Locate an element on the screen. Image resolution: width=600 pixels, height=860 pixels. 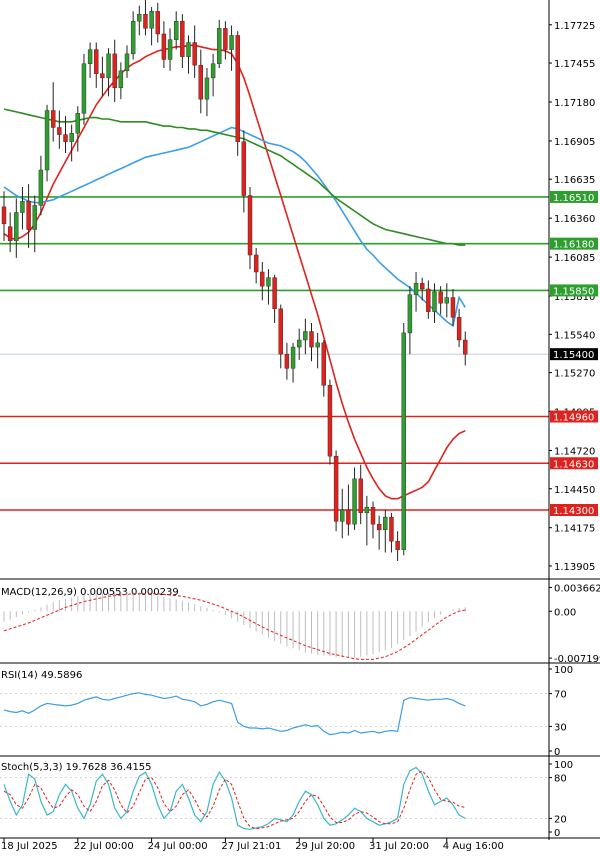
current-price-tag is located at coordinates (574, 354).